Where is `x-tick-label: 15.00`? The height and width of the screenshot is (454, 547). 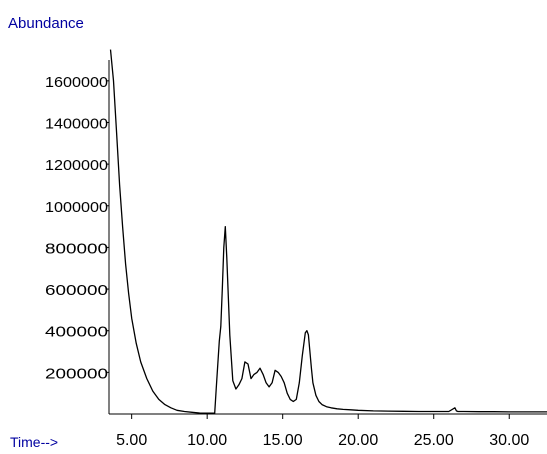 x-tick-label: 15.00 is located at coordinates (283, 440).